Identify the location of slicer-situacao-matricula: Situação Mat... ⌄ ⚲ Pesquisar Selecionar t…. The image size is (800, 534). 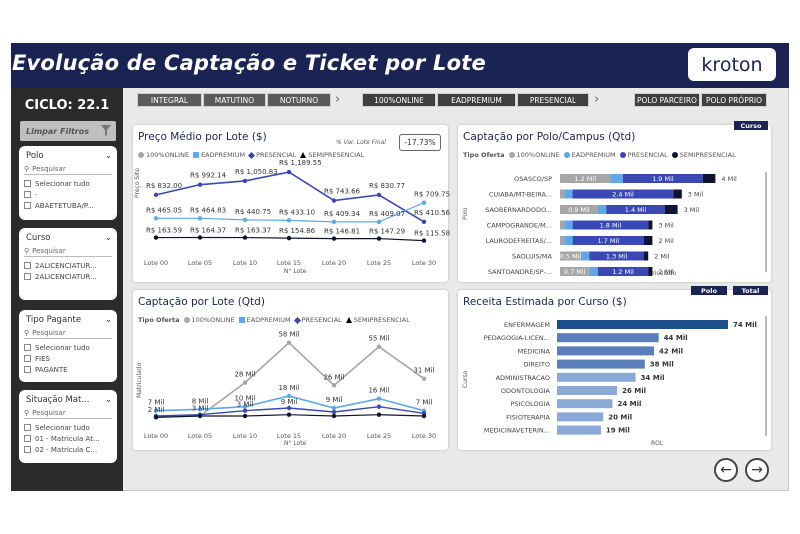
(68, 426).